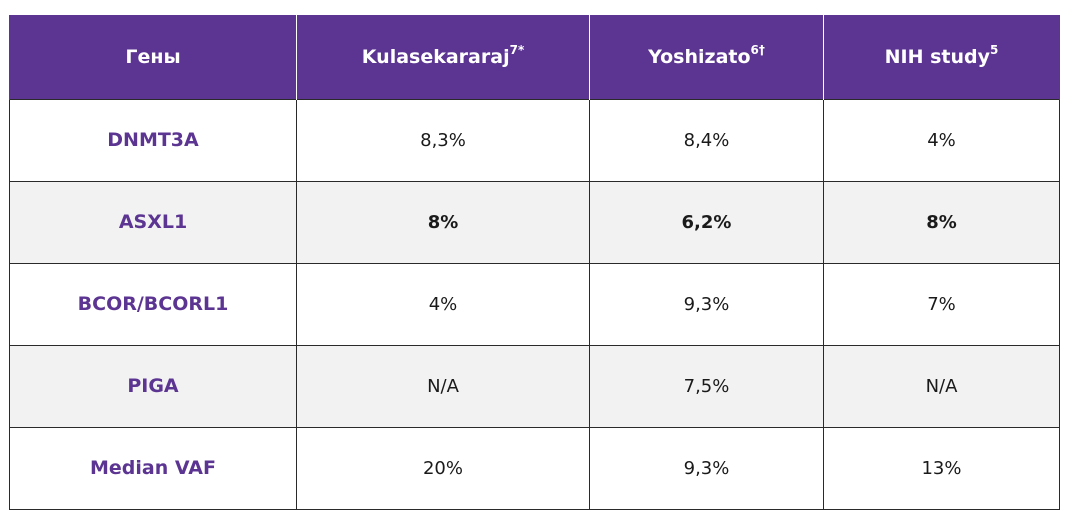 The width and height of the screenshot is (1071, 526). Describe the element at coordinates (706, 222) in the screenshot. I see `yoshizato-value-cell: 6,2%` at that location.